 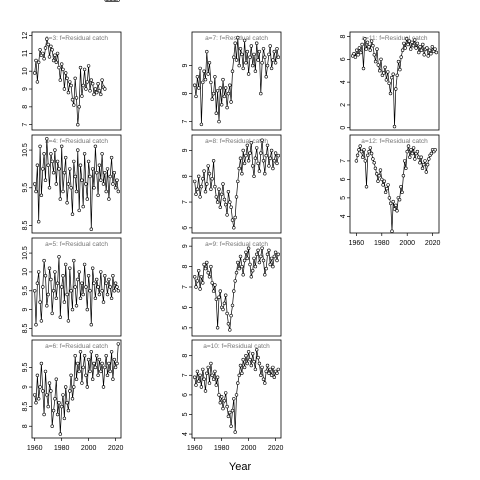 I want to click on y-tick-label: 8, so click(x=185, y=94).